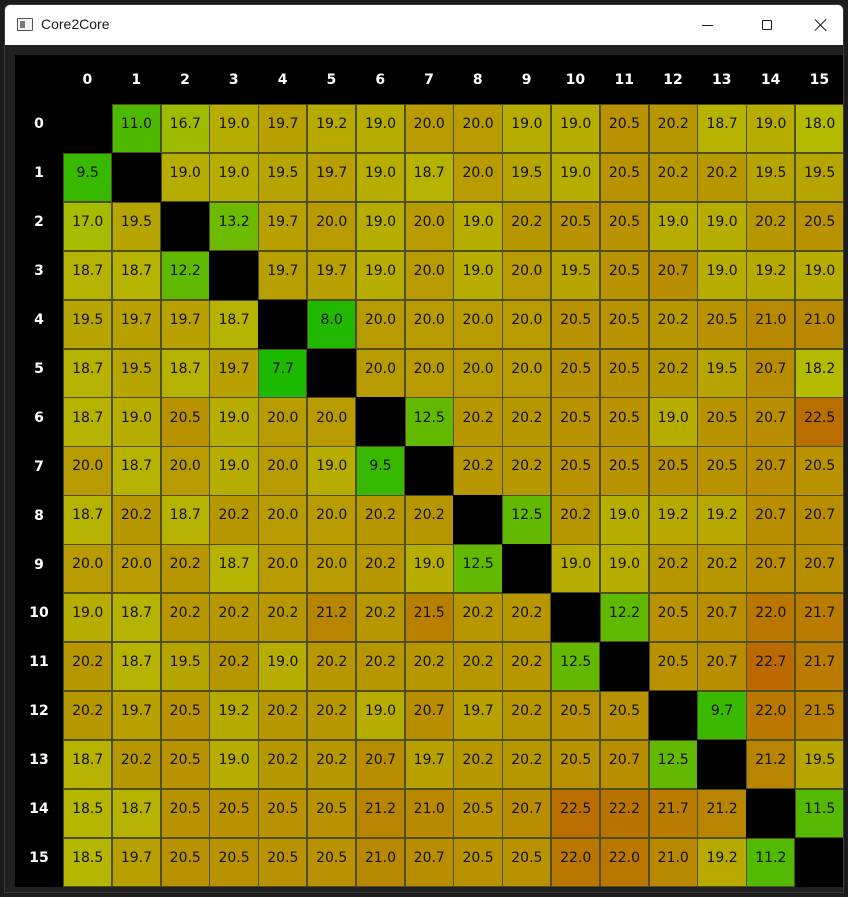 Image resolution: width=848 pixels, height=897 pixels. Describe the element at coordinates (771, 226) in the screenshot. I see `matrix-cell-2-14: 20.2` at that location.